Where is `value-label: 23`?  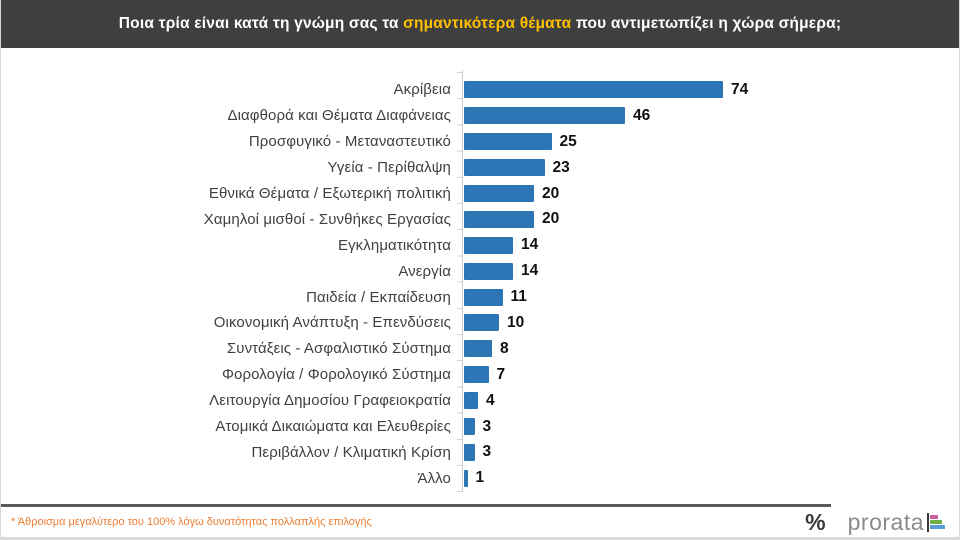 value-label: 23 is located at coordinates (561, 167).